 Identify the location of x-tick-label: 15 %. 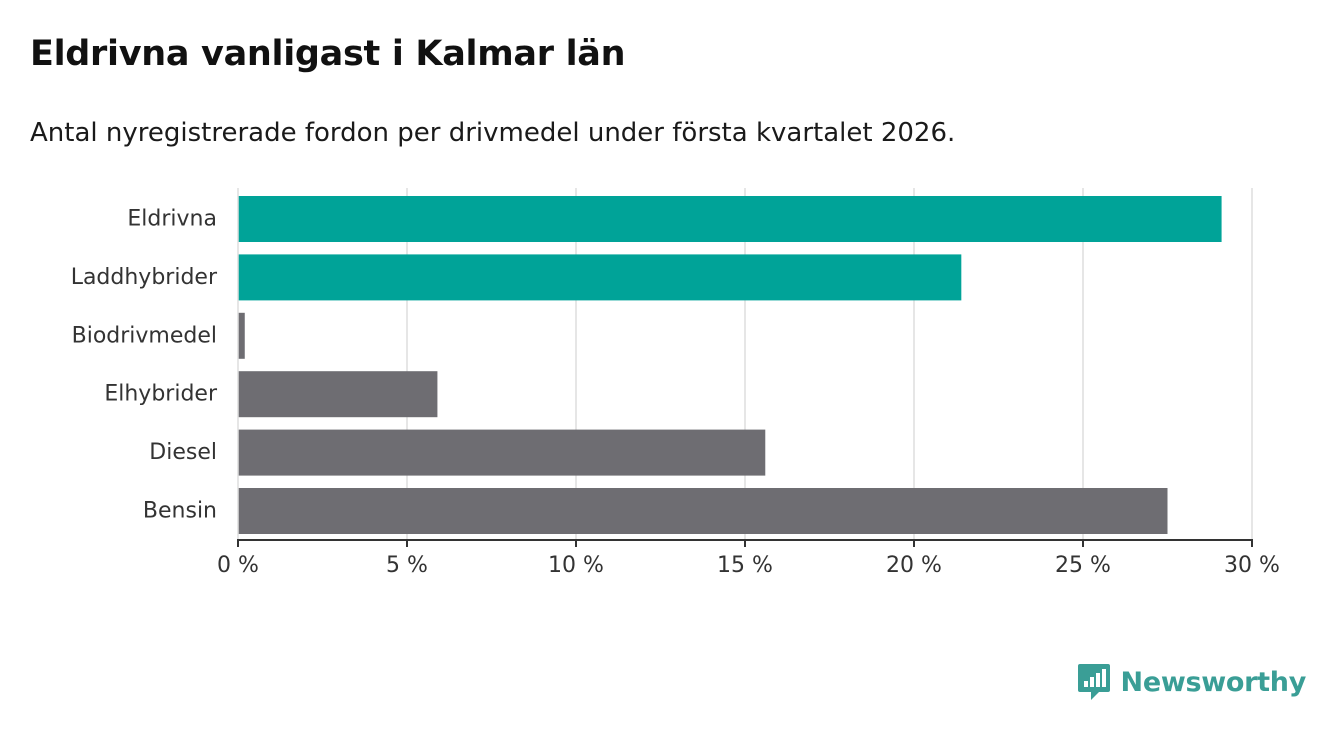
(745, 565).